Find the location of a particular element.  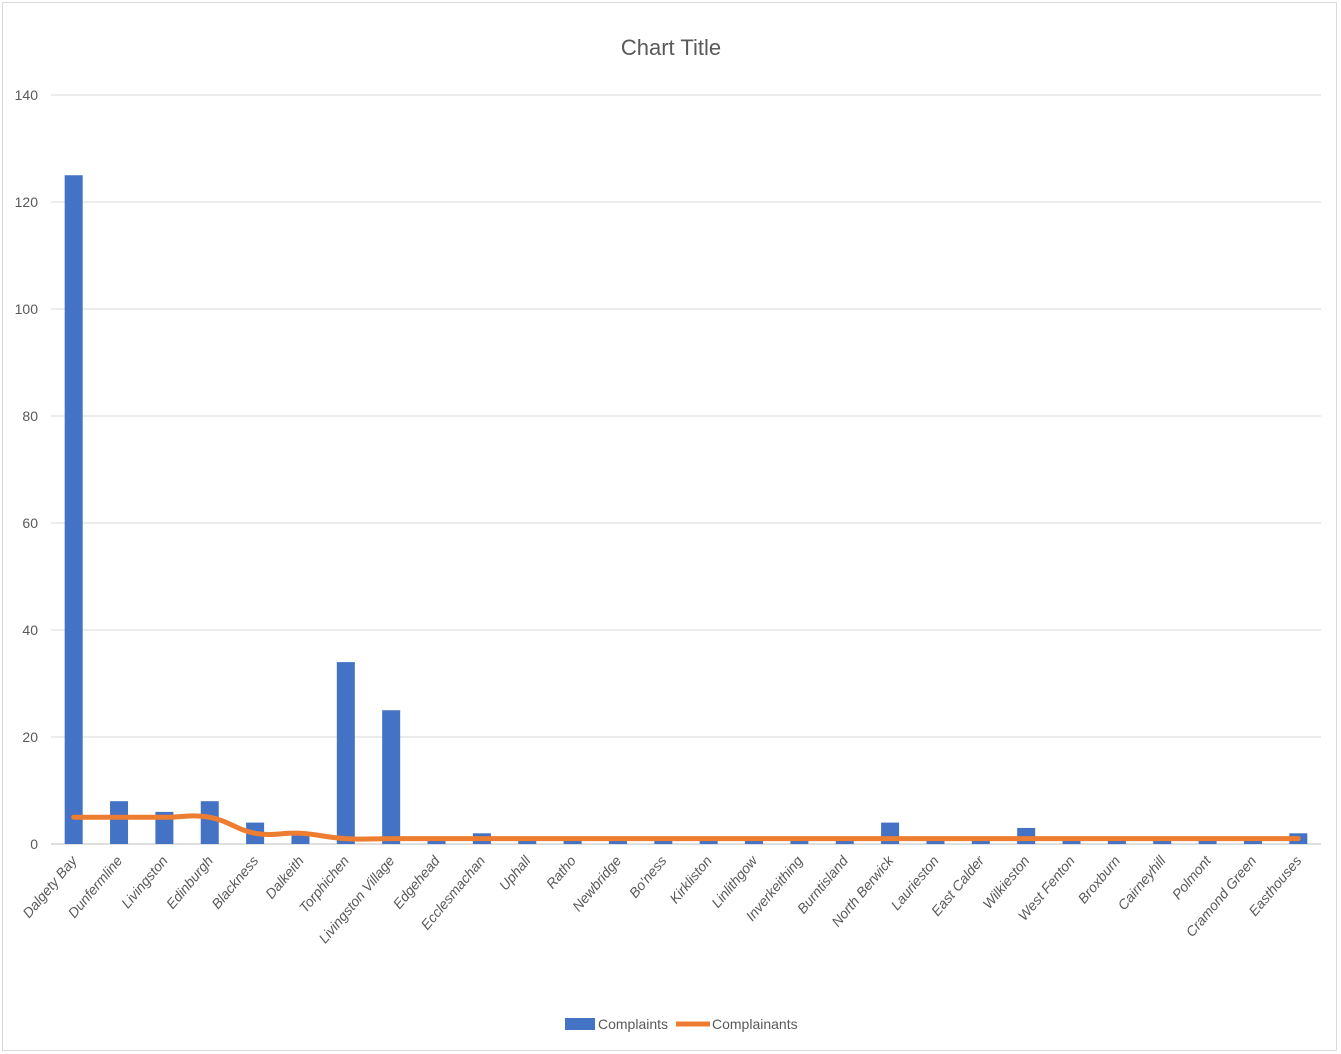

y-axis-ticks: 0 20 40 60 80 100 120 140 is located at coordinates (27, 469).